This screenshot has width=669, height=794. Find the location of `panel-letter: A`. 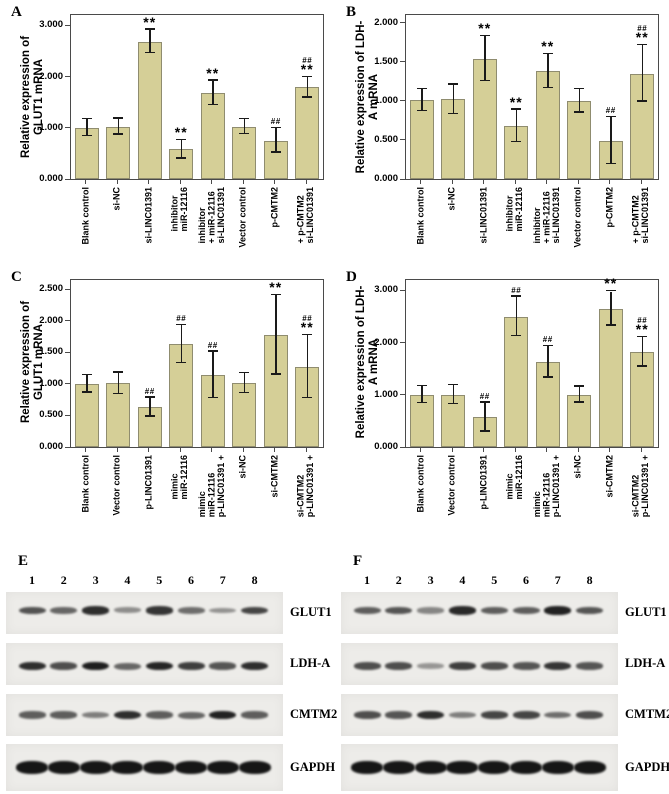

panel-letter: A is located at coordinates (16, 12).